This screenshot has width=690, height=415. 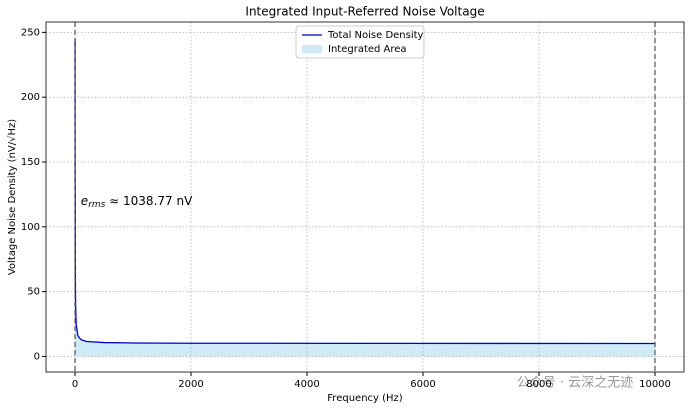 What do you see at coordinates (30, 32) in the screenshot?
I see `y-tick-label: 250` at bounding box center [30, 32].